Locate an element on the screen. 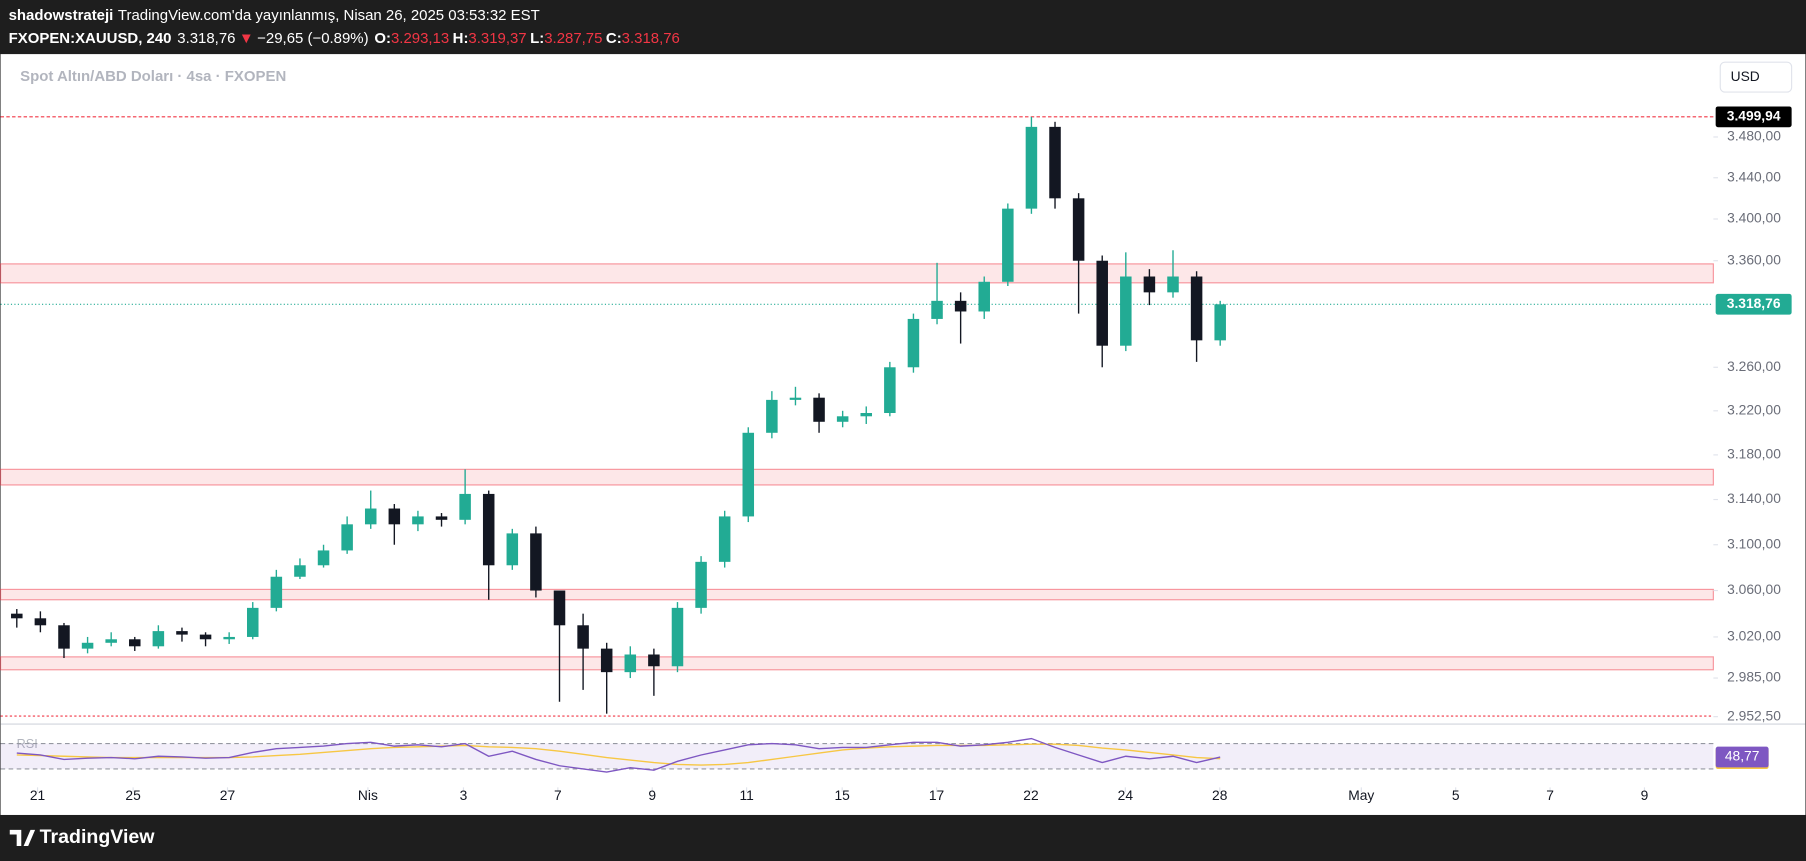 This screenshot has width=1806, height=861. y-tick-label: 3.020,00 is located at coordinates (1754, 636).